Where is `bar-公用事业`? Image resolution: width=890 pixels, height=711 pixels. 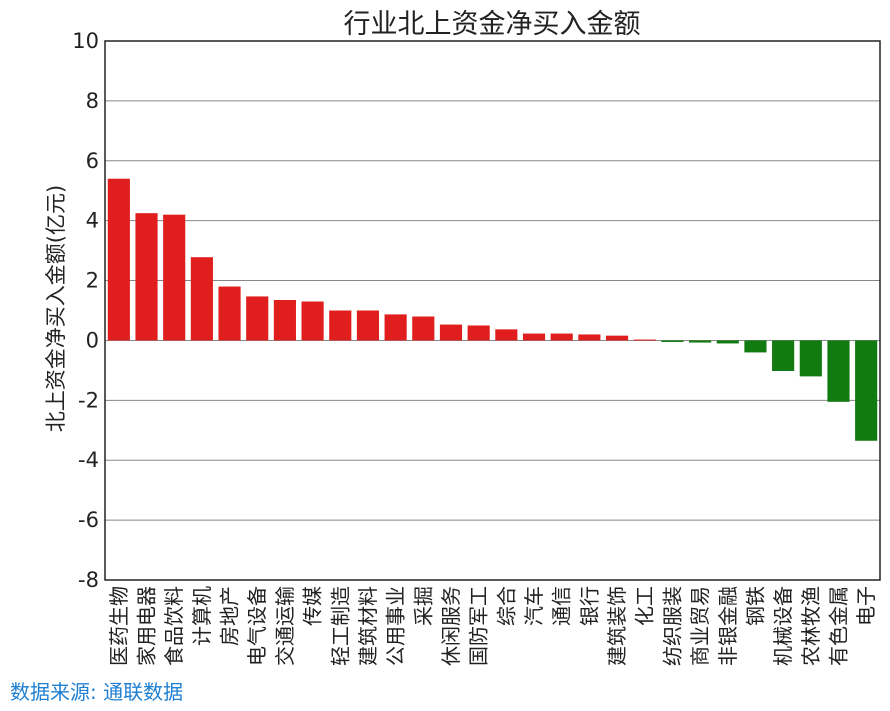 bar-公用事业 is located at coordinates (395, 327).